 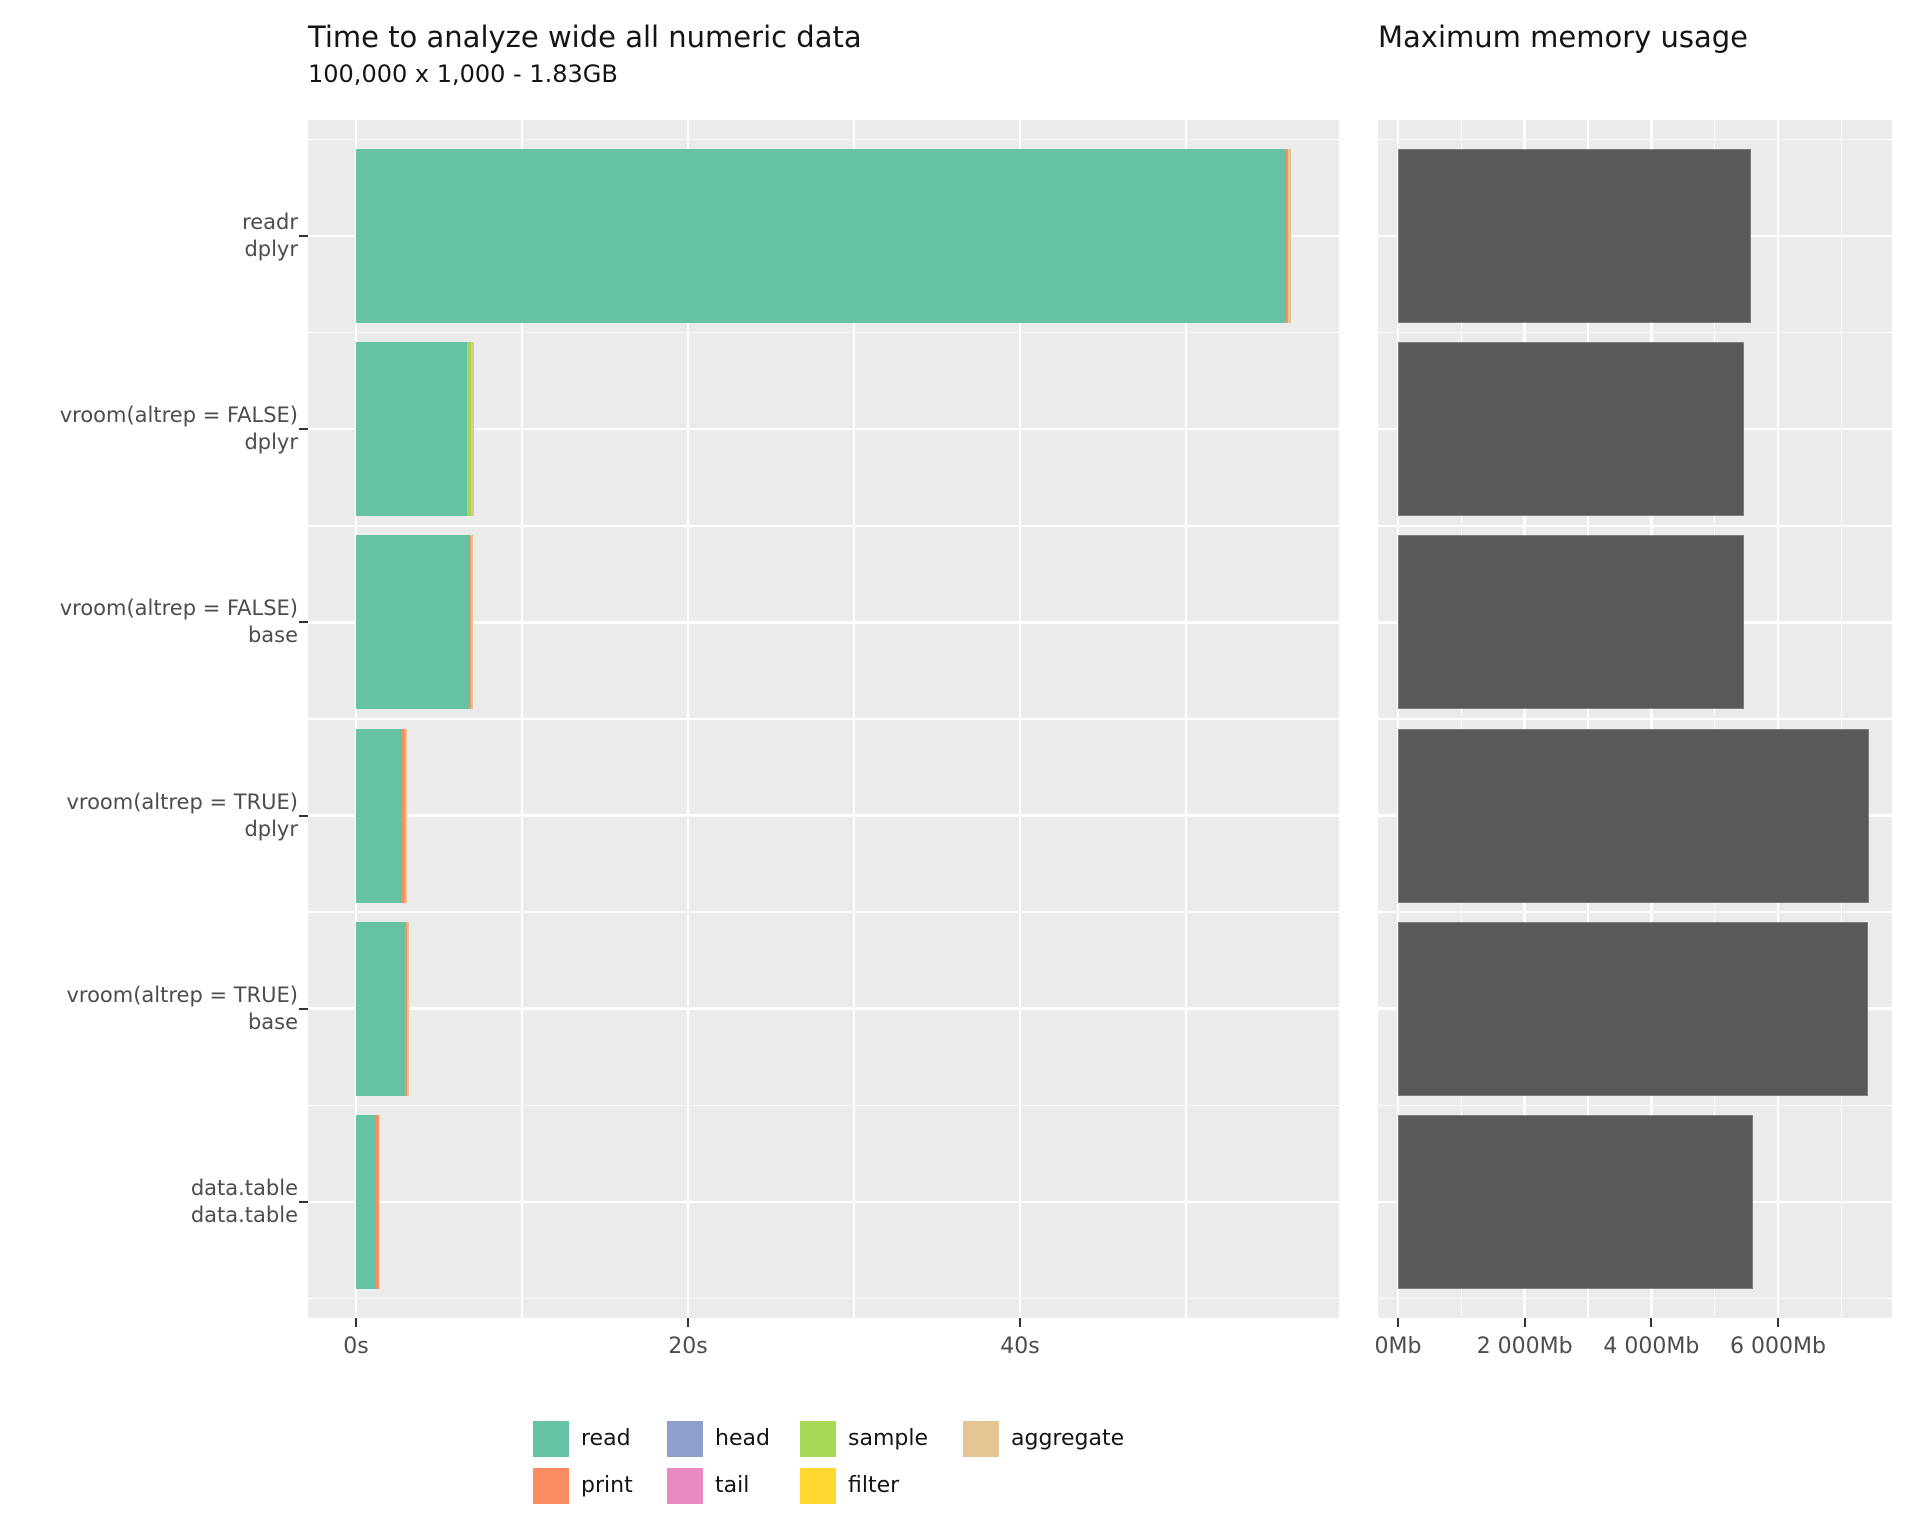 What do you see at coordinates (888, 1438) in the screenshot?
I see `legend-label-sample: sample` at bounding box center [888, 1438].